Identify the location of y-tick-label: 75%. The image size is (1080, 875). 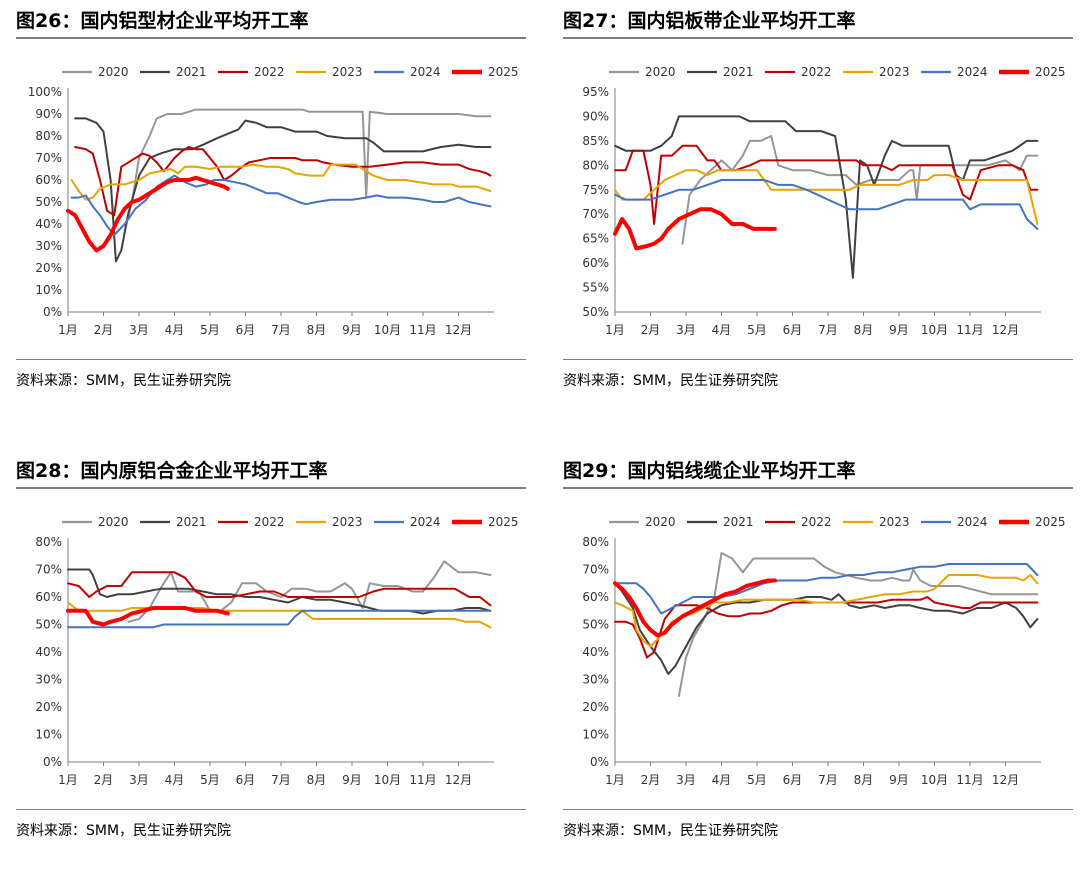
(595, 190).